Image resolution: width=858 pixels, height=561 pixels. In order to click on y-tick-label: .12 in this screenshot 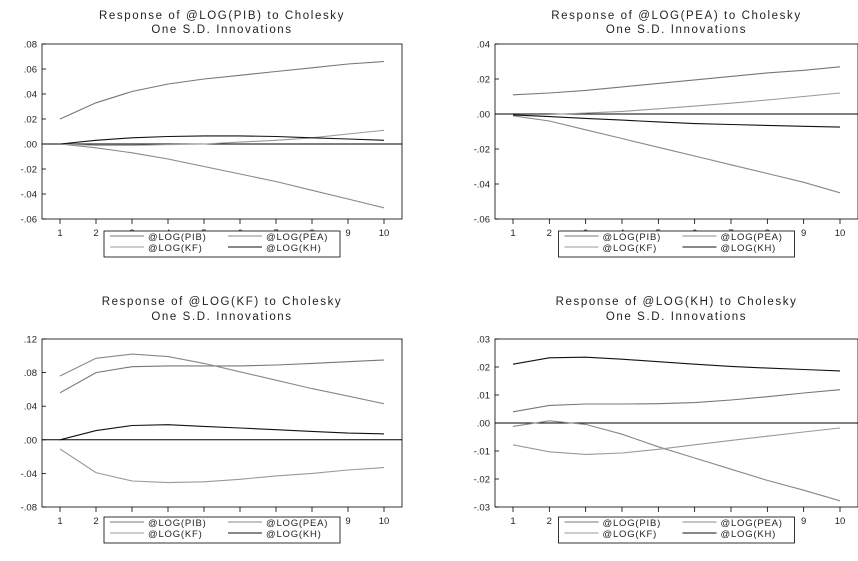, I will do `click(30, 340)`.